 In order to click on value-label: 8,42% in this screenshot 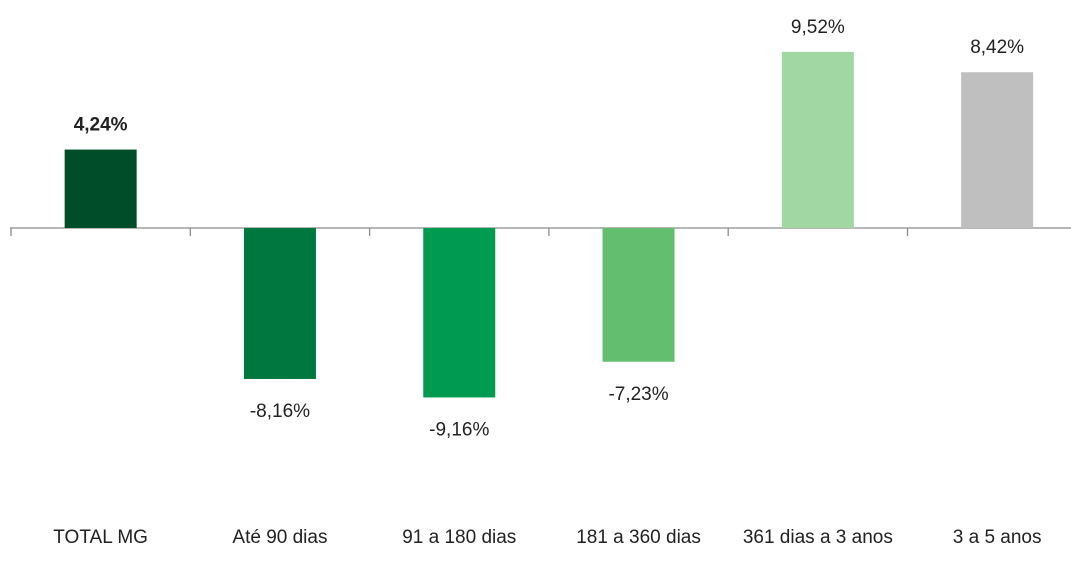, I will do `click(997, 47)`.